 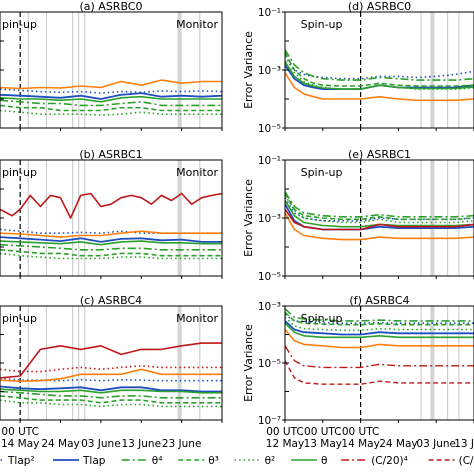 I want to click on panel-b: (b) ASRBC1 pin-up Monitor, so click(x=111, y=213).